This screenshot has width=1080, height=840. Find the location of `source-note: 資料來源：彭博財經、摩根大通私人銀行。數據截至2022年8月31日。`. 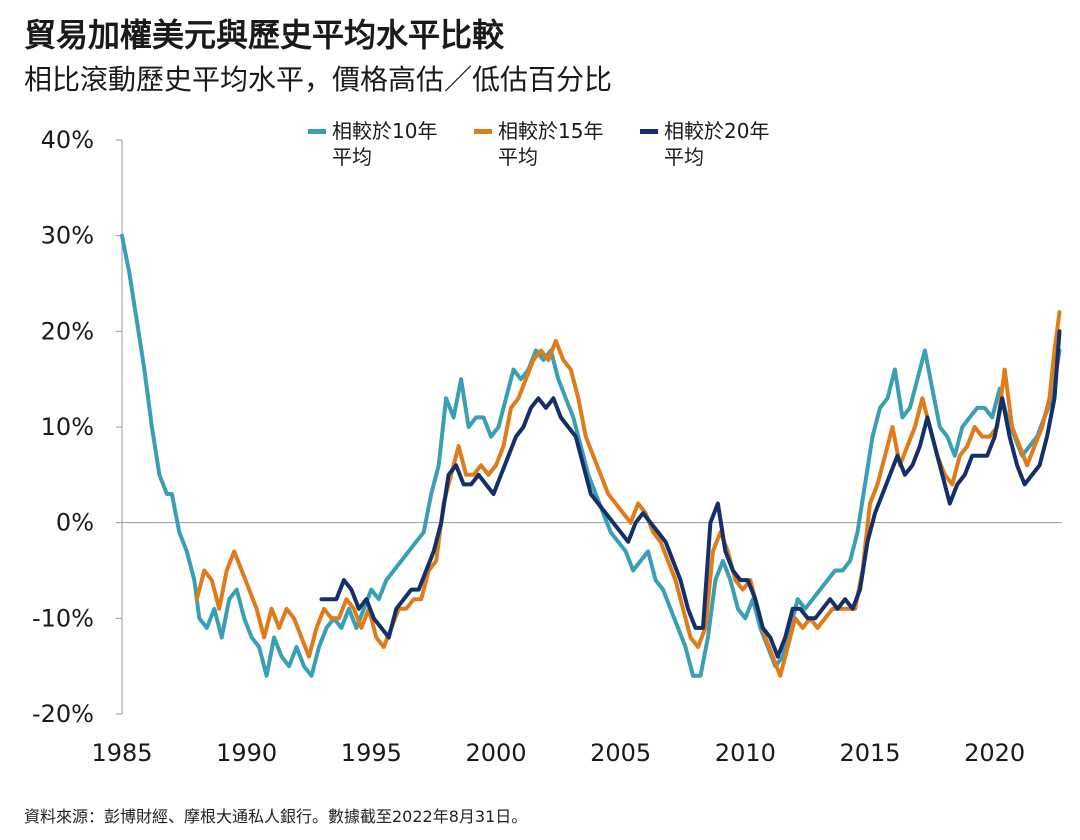

source-note: 資料來源：彭博財經、摩根大通私人銀行。數據截至2022年8月31日。 is located at coordinates (276, 816).